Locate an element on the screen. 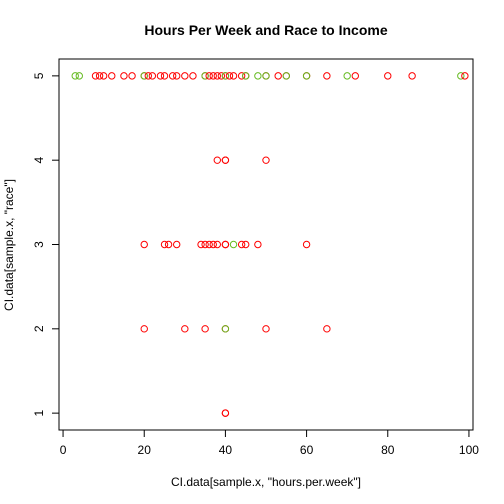  x-tick-label: 80 is located at coordinates (388, 450).